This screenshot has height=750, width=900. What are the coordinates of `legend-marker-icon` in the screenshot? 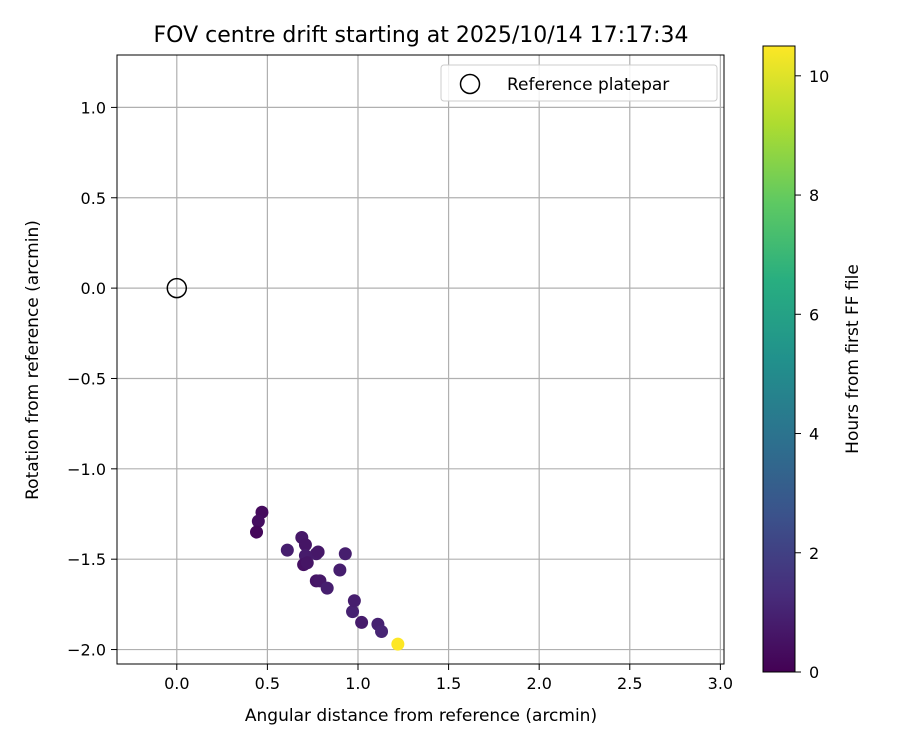 It's located at (470, 84).